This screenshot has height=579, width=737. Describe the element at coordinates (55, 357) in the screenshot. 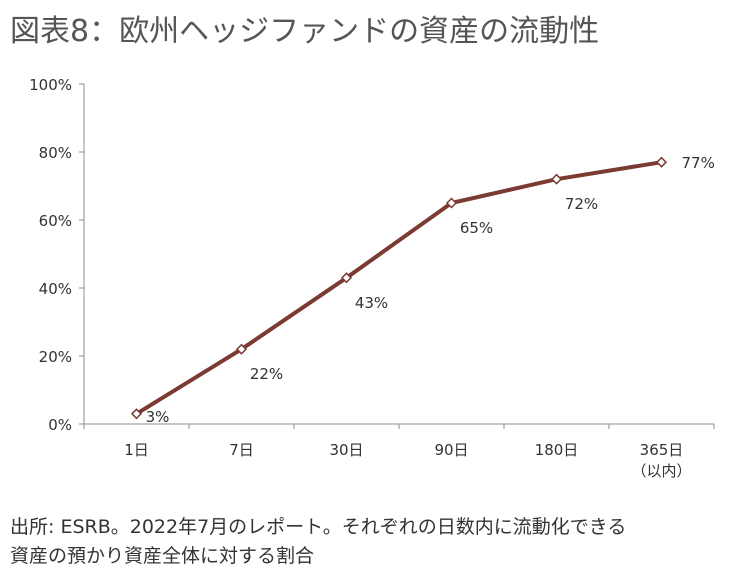

I see `y-tick-label: 20%` at that location.